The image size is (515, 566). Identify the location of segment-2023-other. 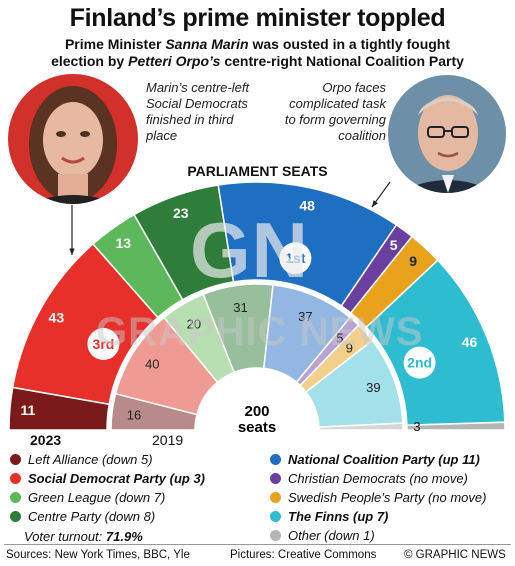
(456, 426).